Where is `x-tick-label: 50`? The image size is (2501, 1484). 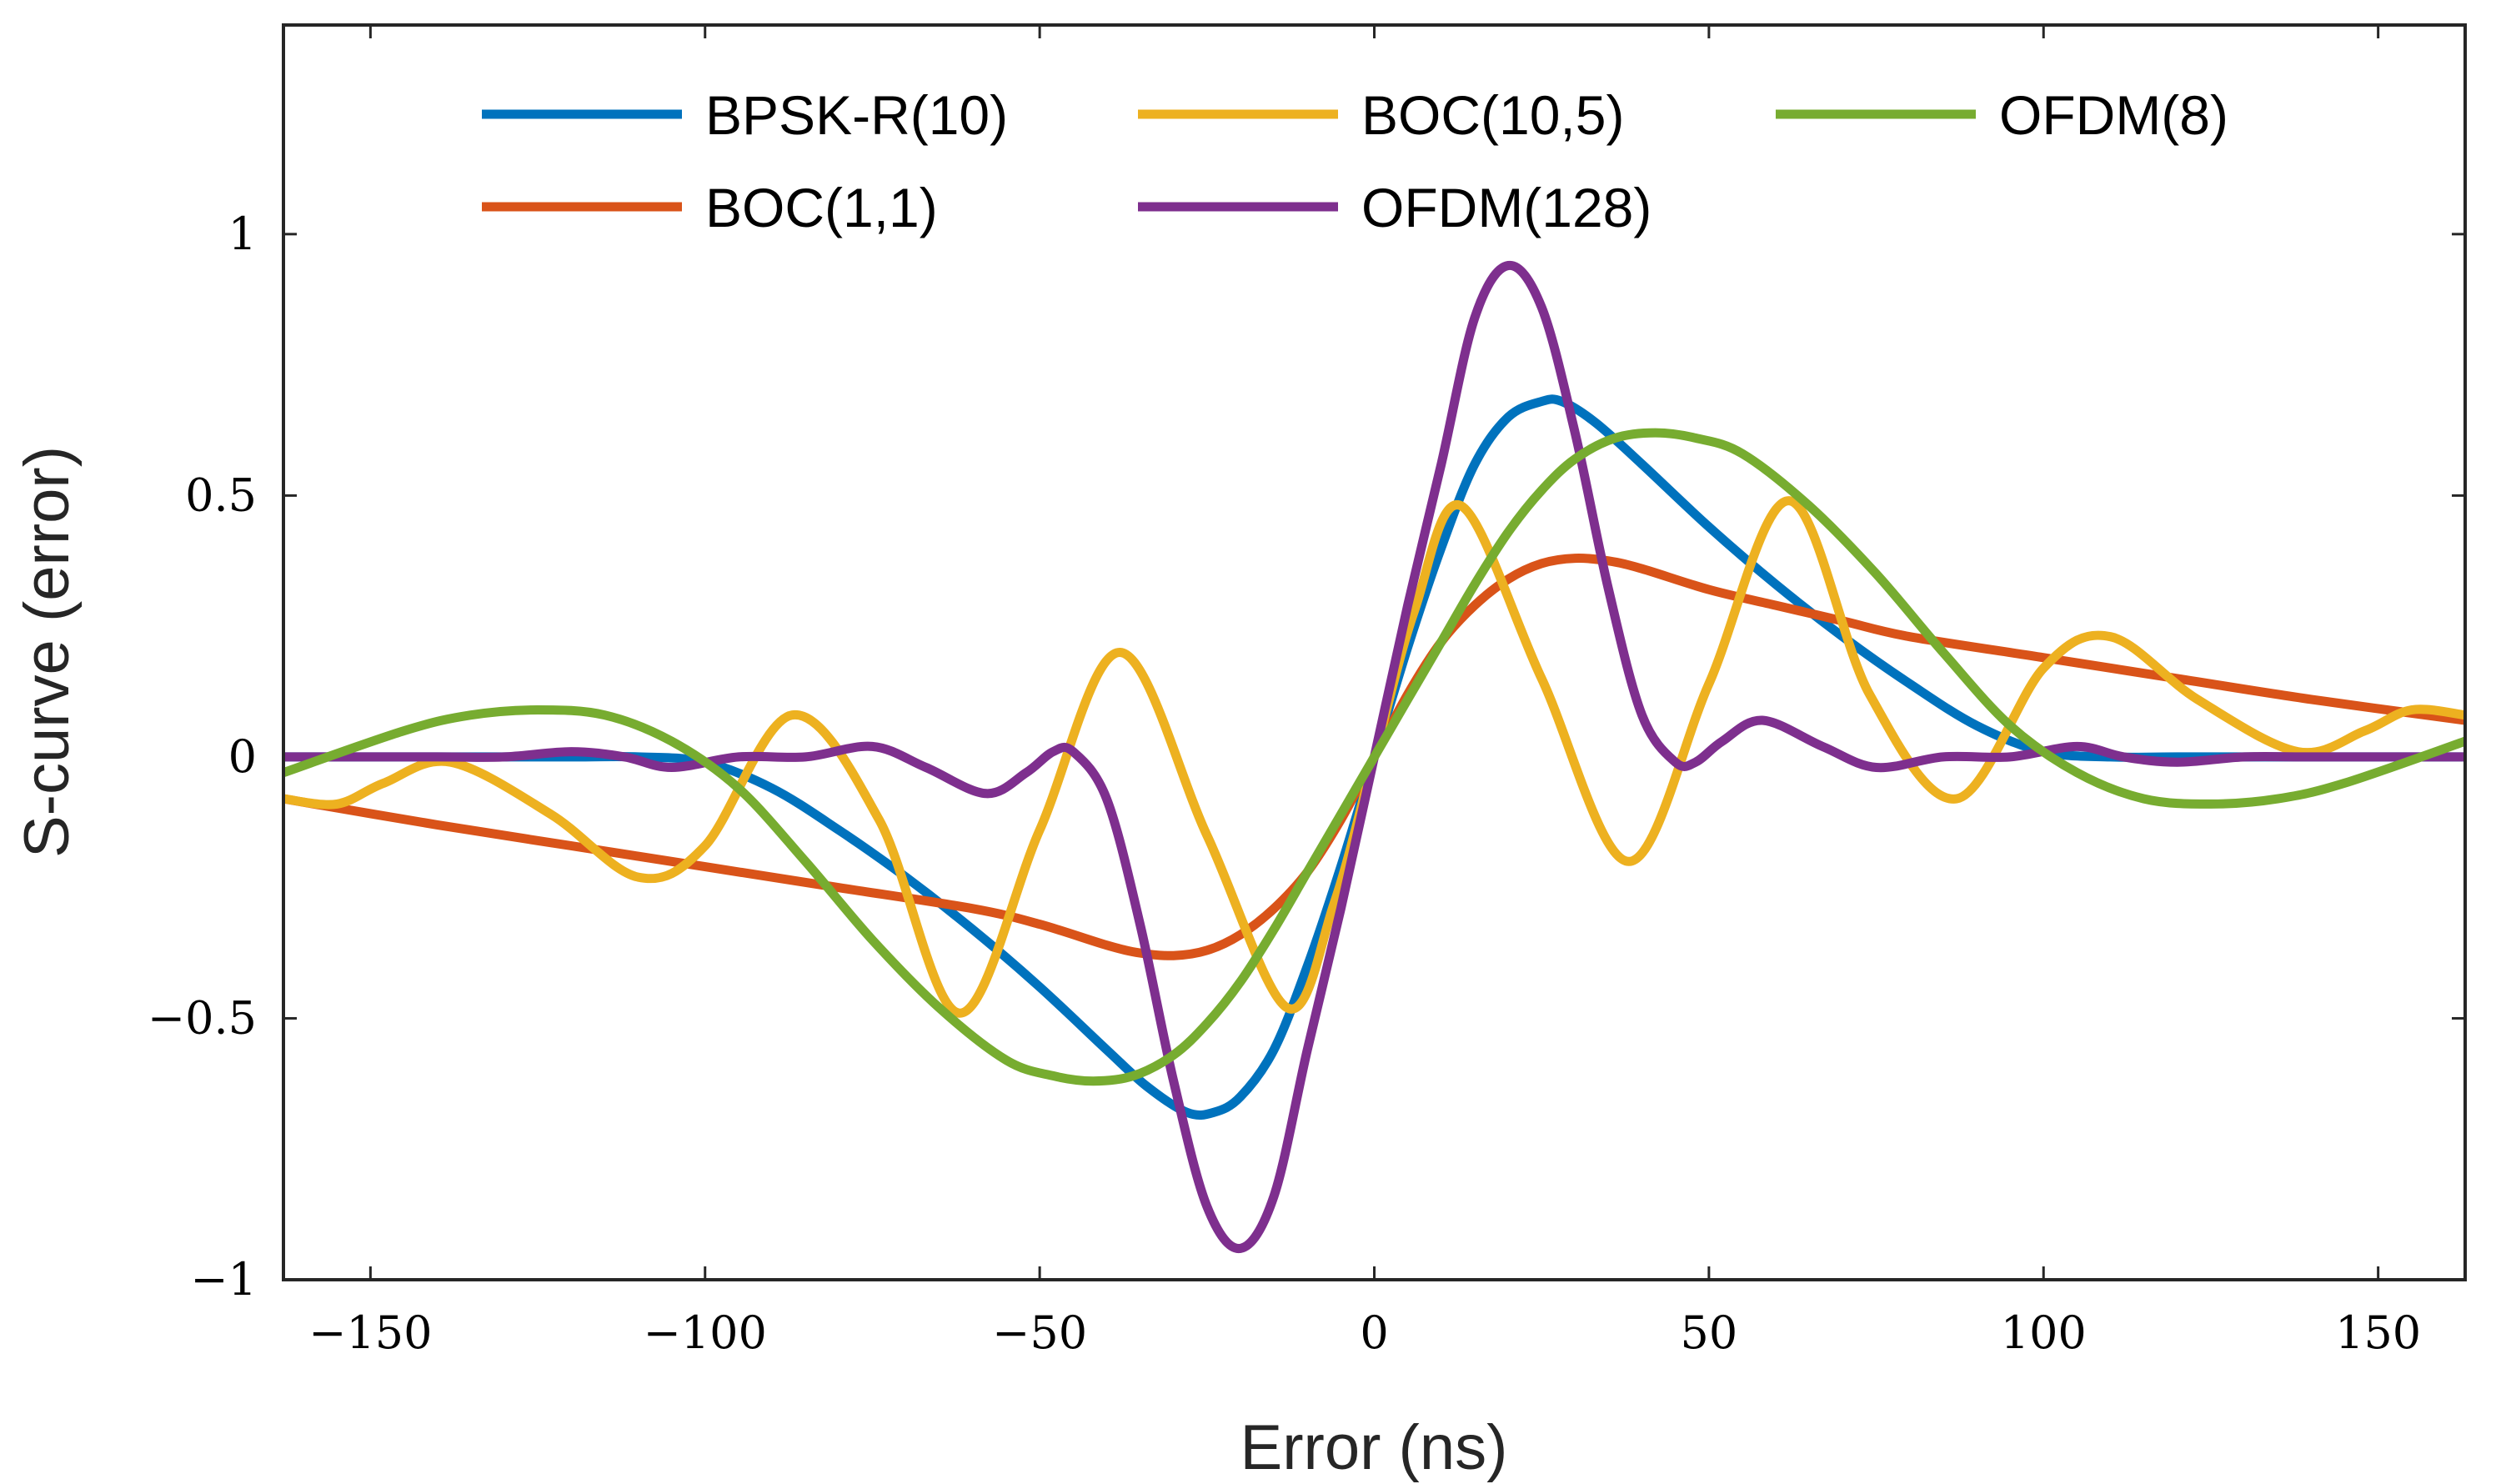 x-tick-label: 50 is located at coordinates (1710, 1332).